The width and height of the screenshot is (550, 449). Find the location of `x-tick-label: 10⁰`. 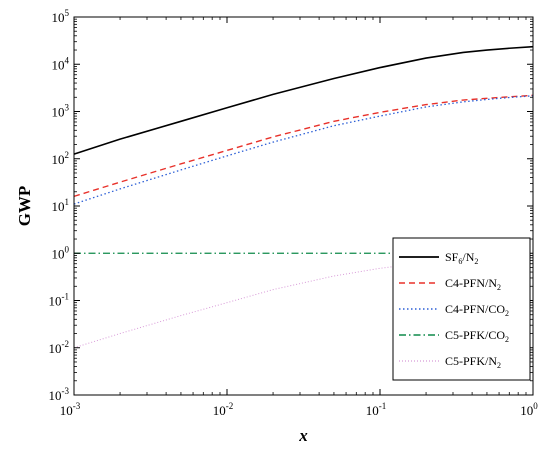

x-tick-label: 10⁰ is located at coordinates (529, 409).